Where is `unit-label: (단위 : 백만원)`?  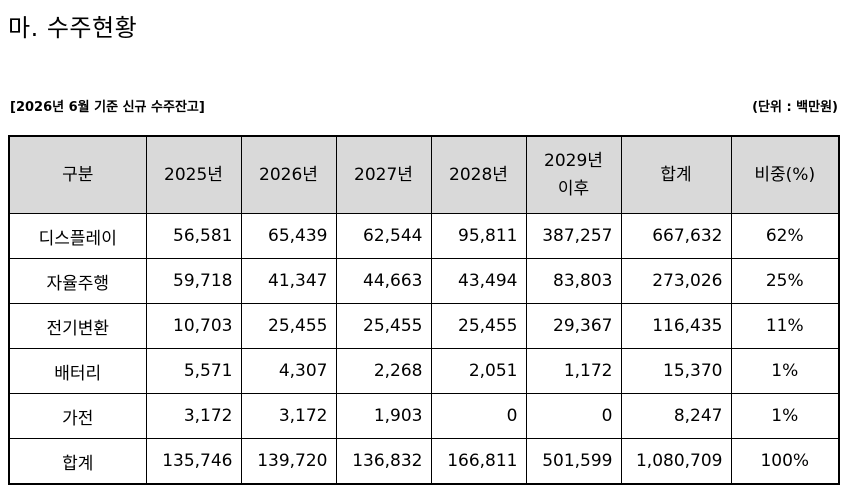 unit-label: (단위 : 백만원) is located at coordinates (795, 107).